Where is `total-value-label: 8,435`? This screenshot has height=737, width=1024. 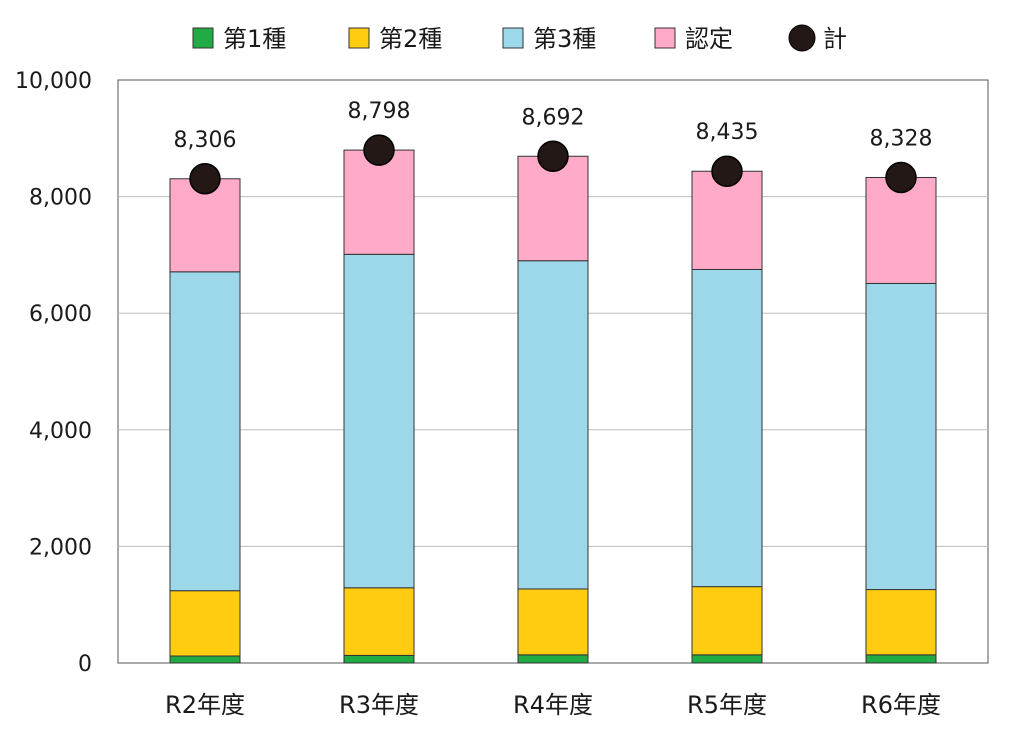 total-value-label: 8,435 is located at coordinates (727, 132).